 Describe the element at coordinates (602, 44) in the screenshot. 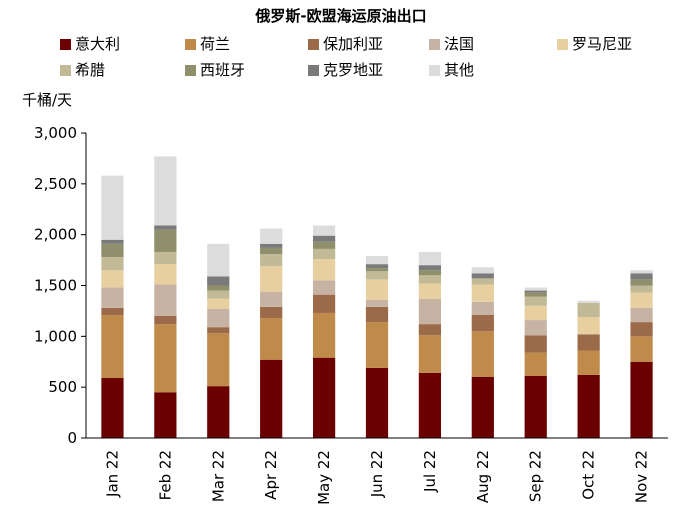

I see `legend-label: 罗马尼亚` at that location.